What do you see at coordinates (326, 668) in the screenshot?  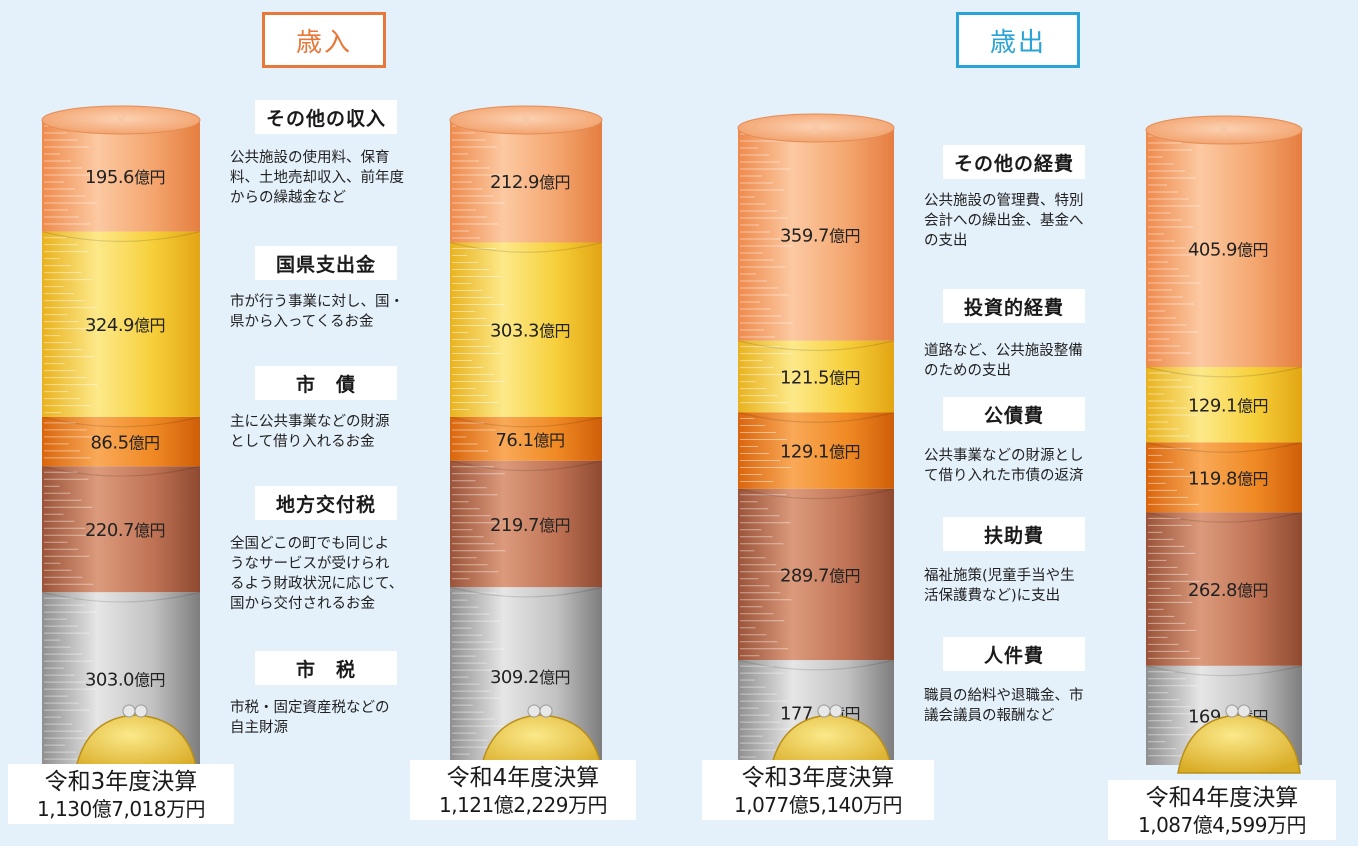 I see `revenue-cat-city-tax: 市 税` at bounding box center [326, 668].